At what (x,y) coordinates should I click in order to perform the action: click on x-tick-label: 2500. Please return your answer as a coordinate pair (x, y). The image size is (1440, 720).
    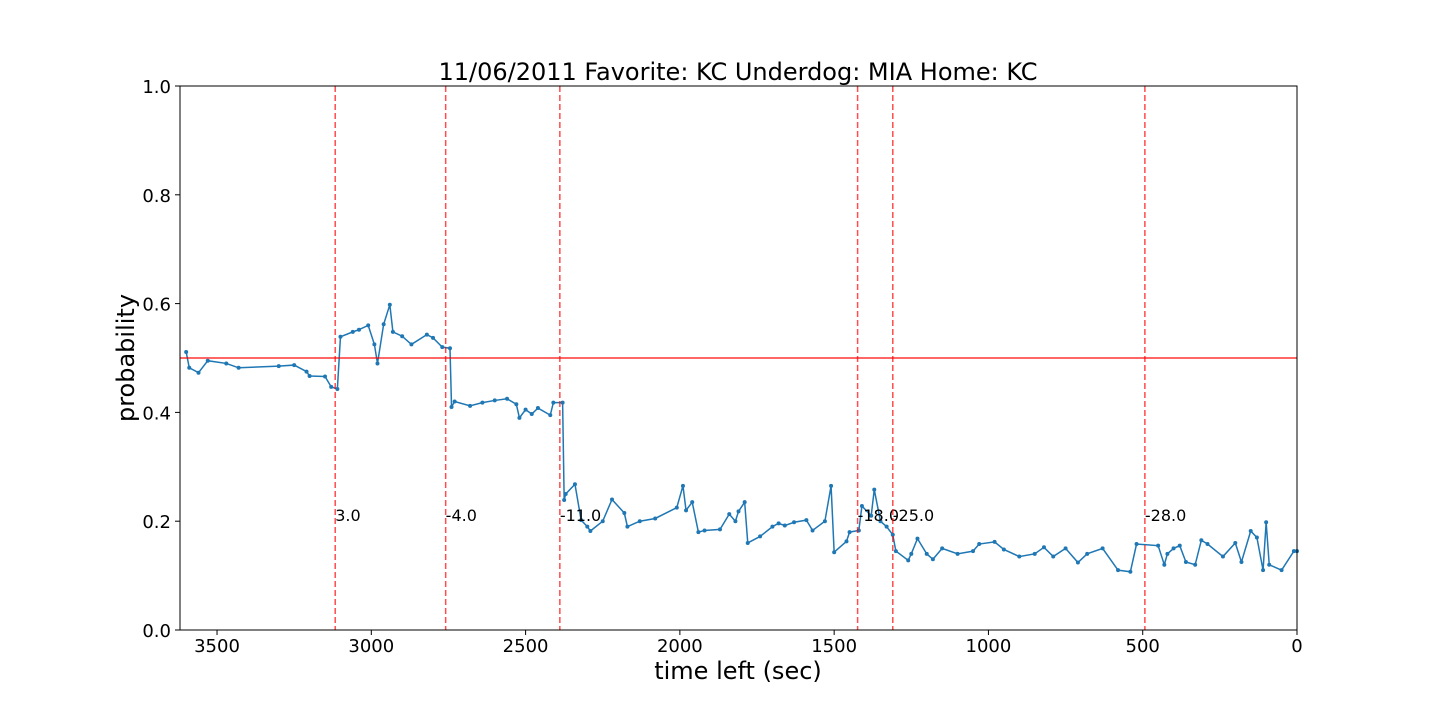
    Looking at the image, I should click on (526, 646).